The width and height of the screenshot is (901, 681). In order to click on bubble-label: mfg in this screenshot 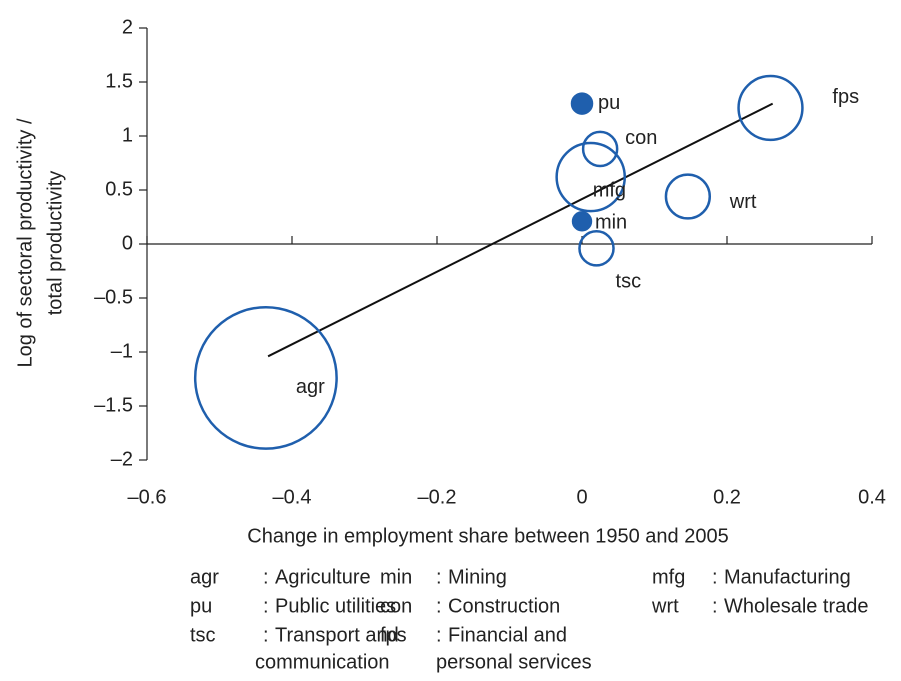, I will do `click(609, 190)`.